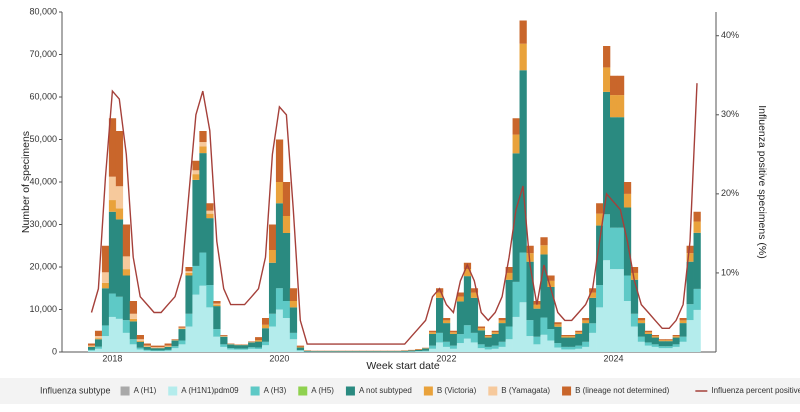 This screenshot has width=800, height=412. What do you see at coordinates (43, 96) in the screenshot?
I see `y-tick-label: 60,000` at bounding box center [43, 96].